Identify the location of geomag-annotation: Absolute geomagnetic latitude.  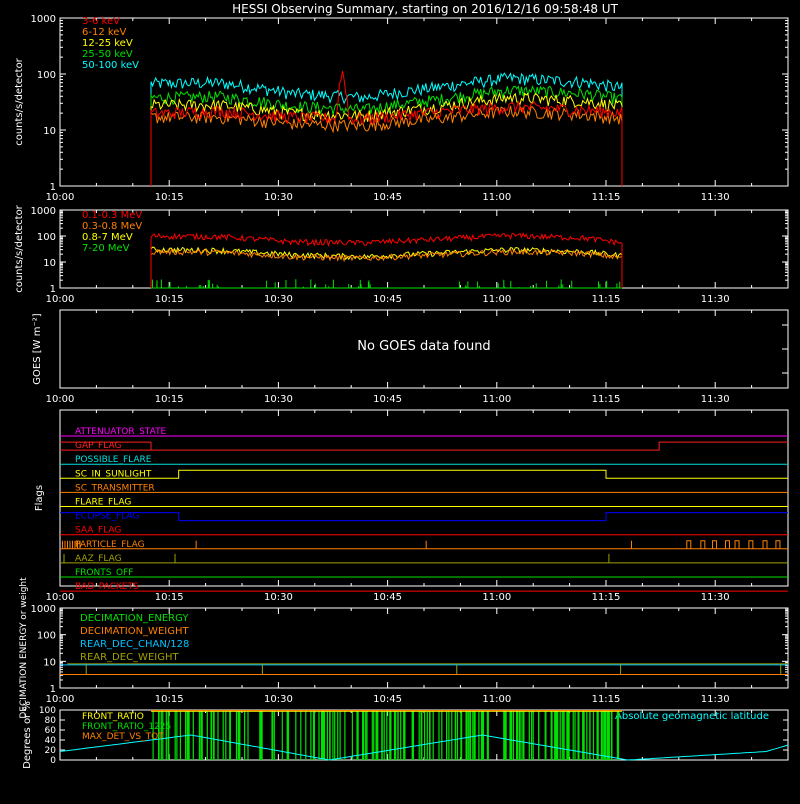
(692, 716).